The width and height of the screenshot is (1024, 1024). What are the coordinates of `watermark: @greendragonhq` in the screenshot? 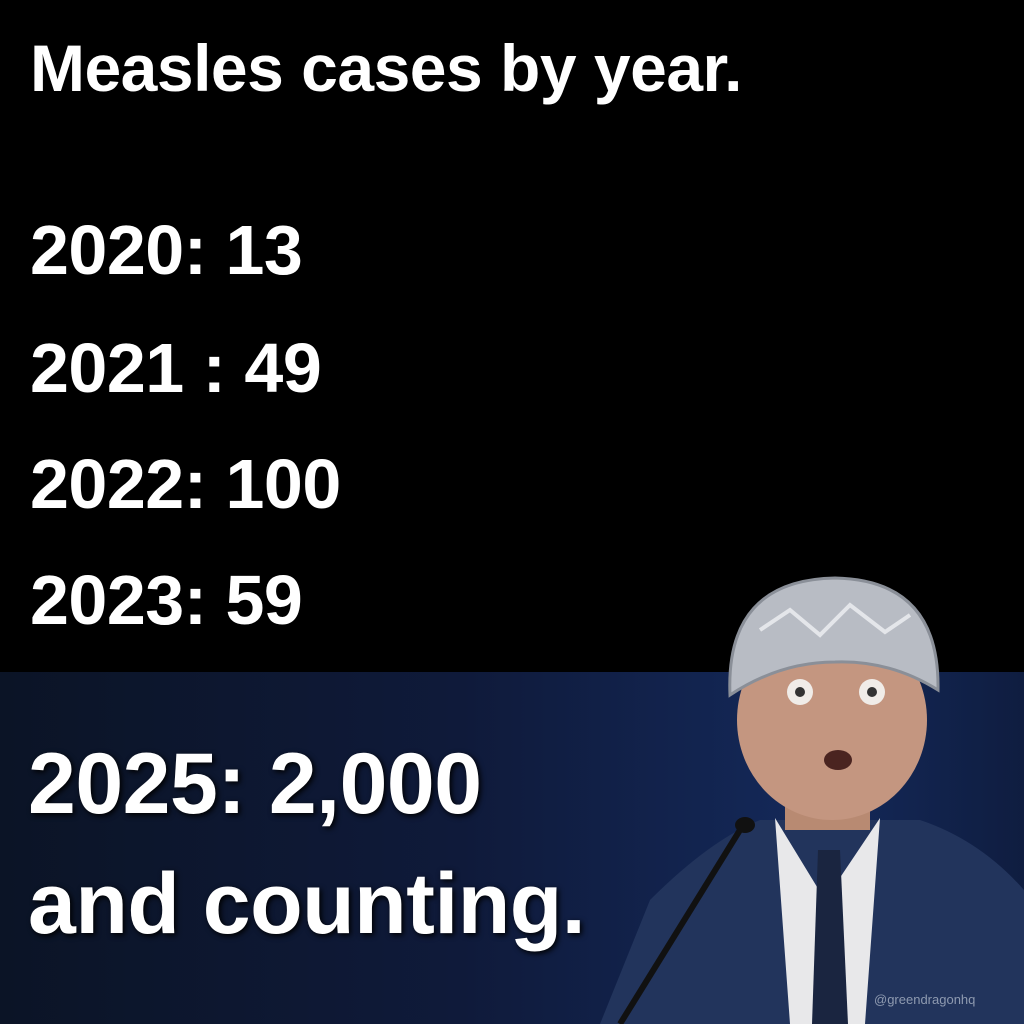 It's located at (925, 999).